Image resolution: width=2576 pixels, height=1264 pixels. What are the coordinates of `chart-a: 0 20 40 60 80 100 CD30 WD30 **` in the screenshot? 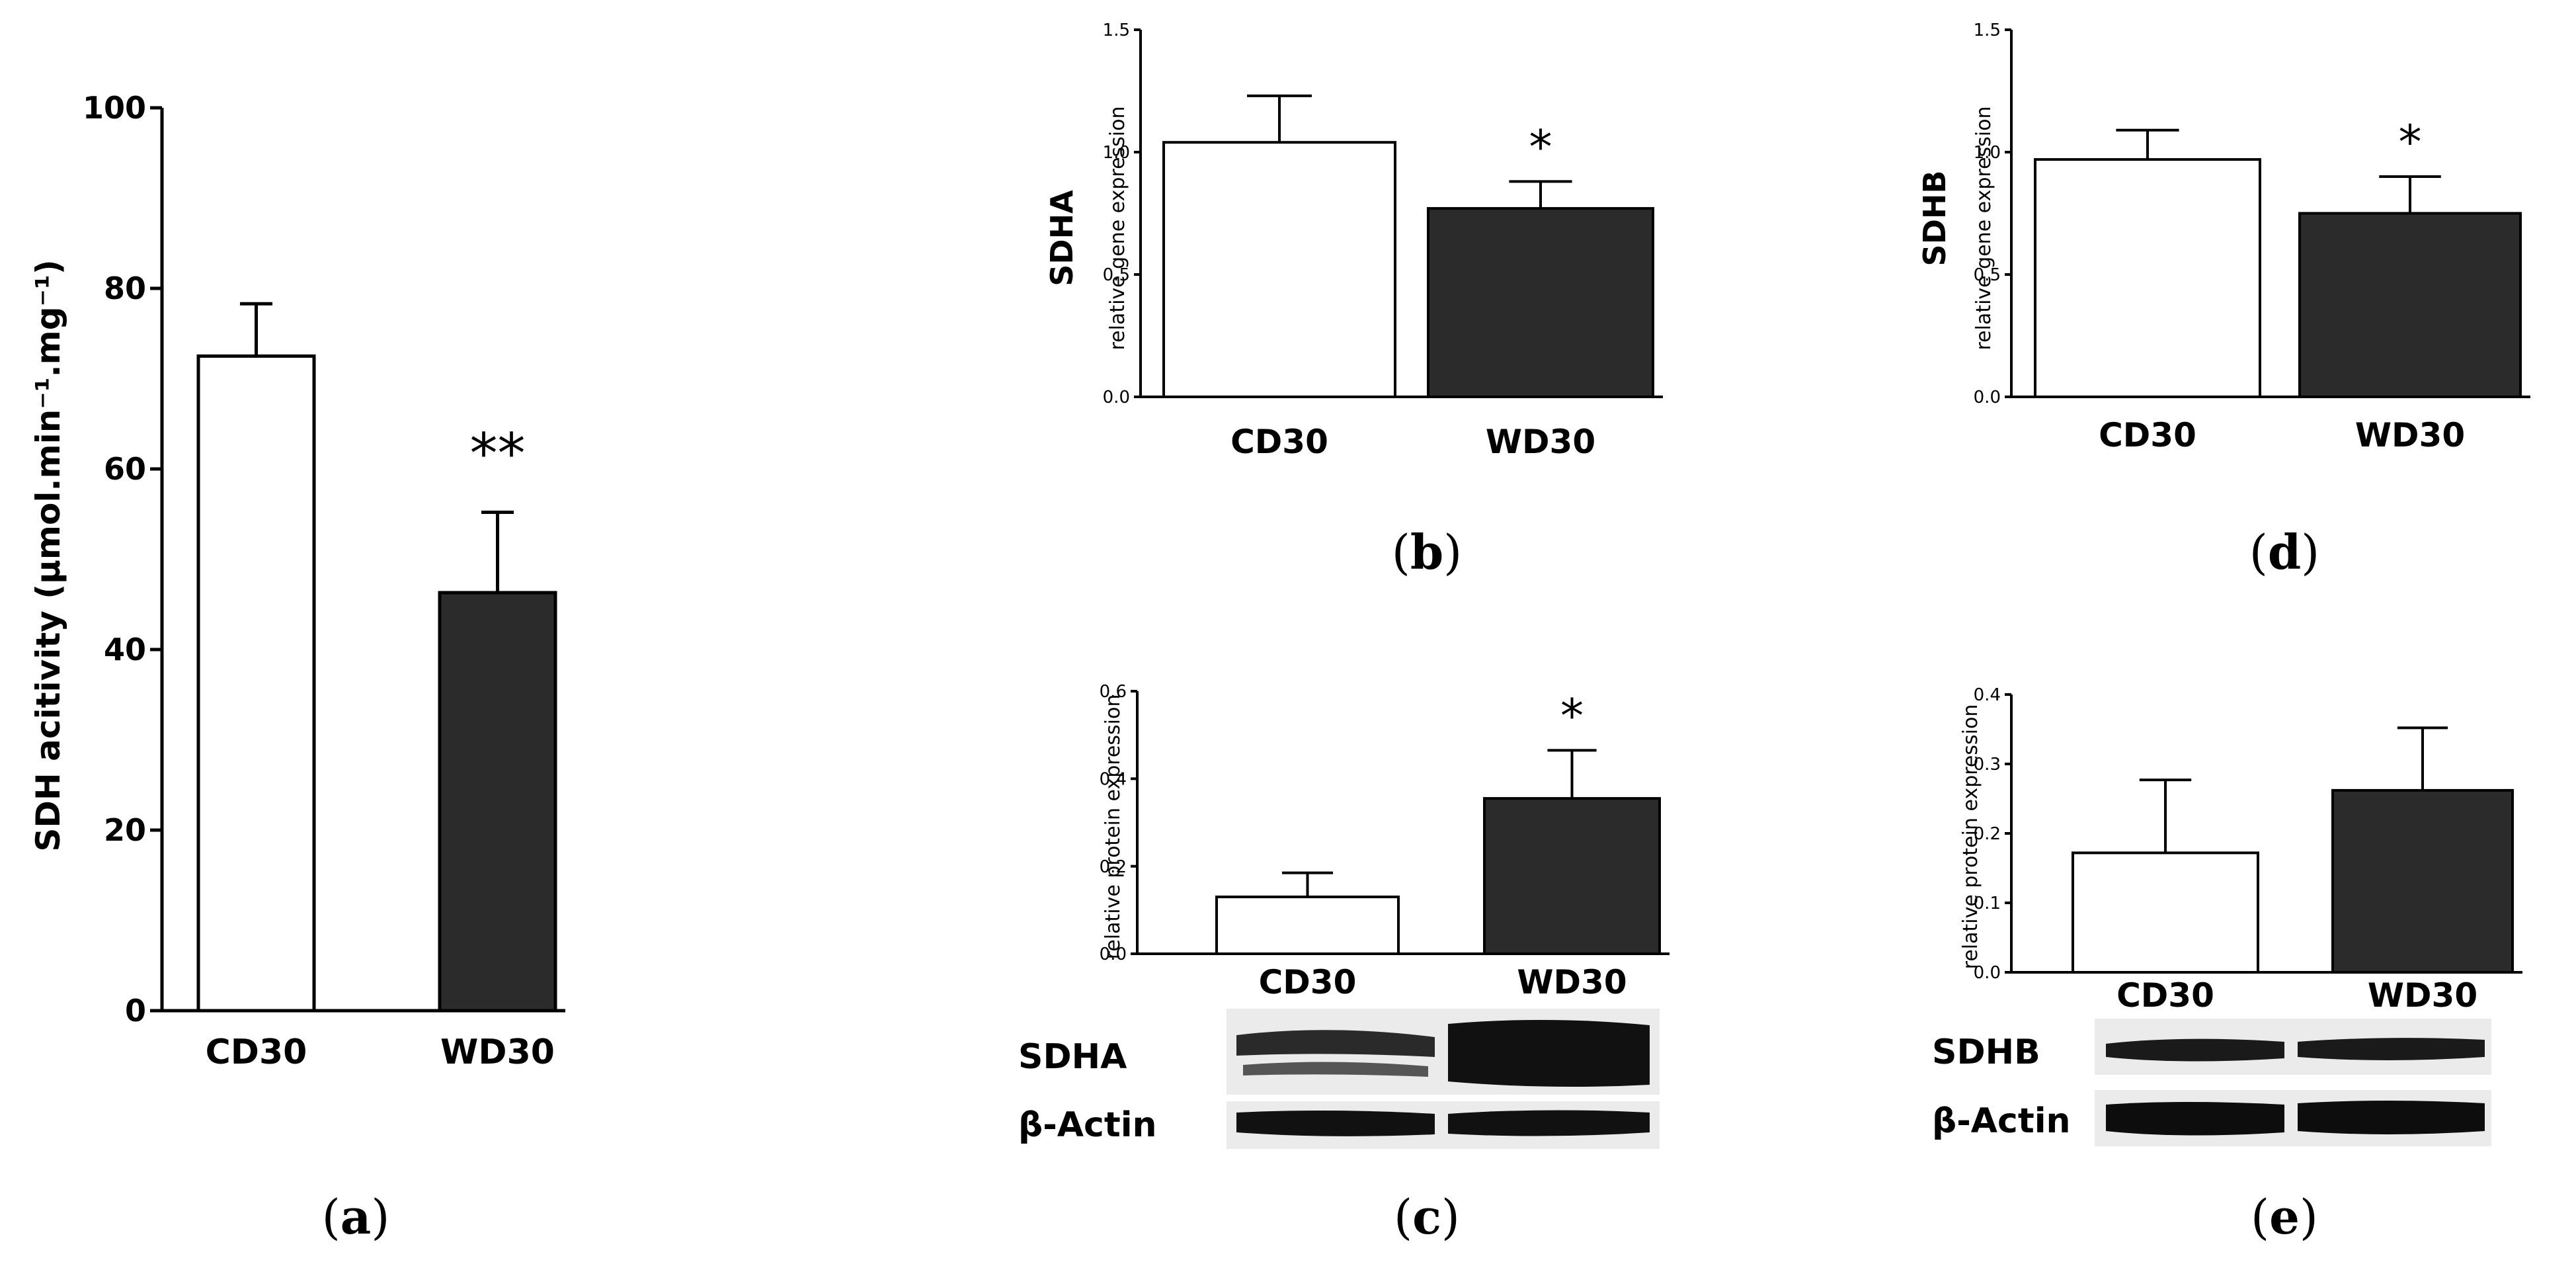 It's located at (324, 581).